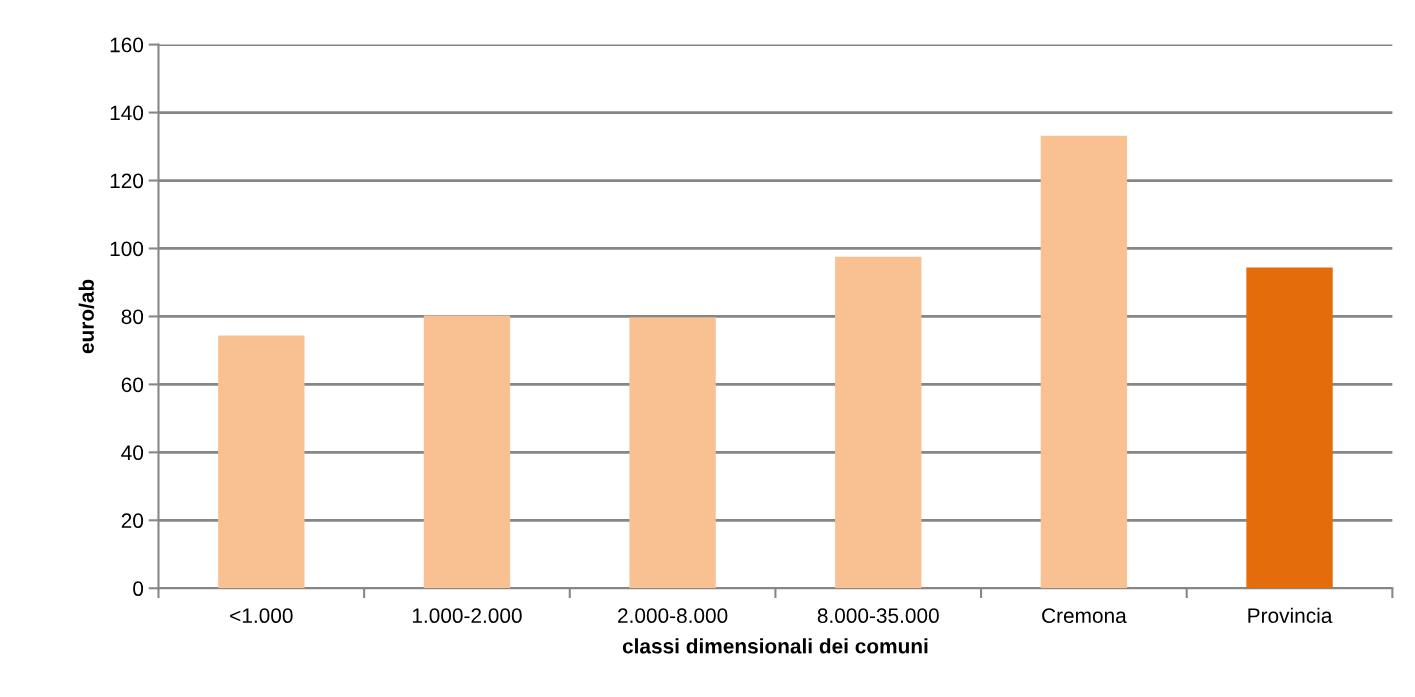  Describe the element at coordinates (138, 589) in the screenshot. I see `y-tick-label: 0` at that location.